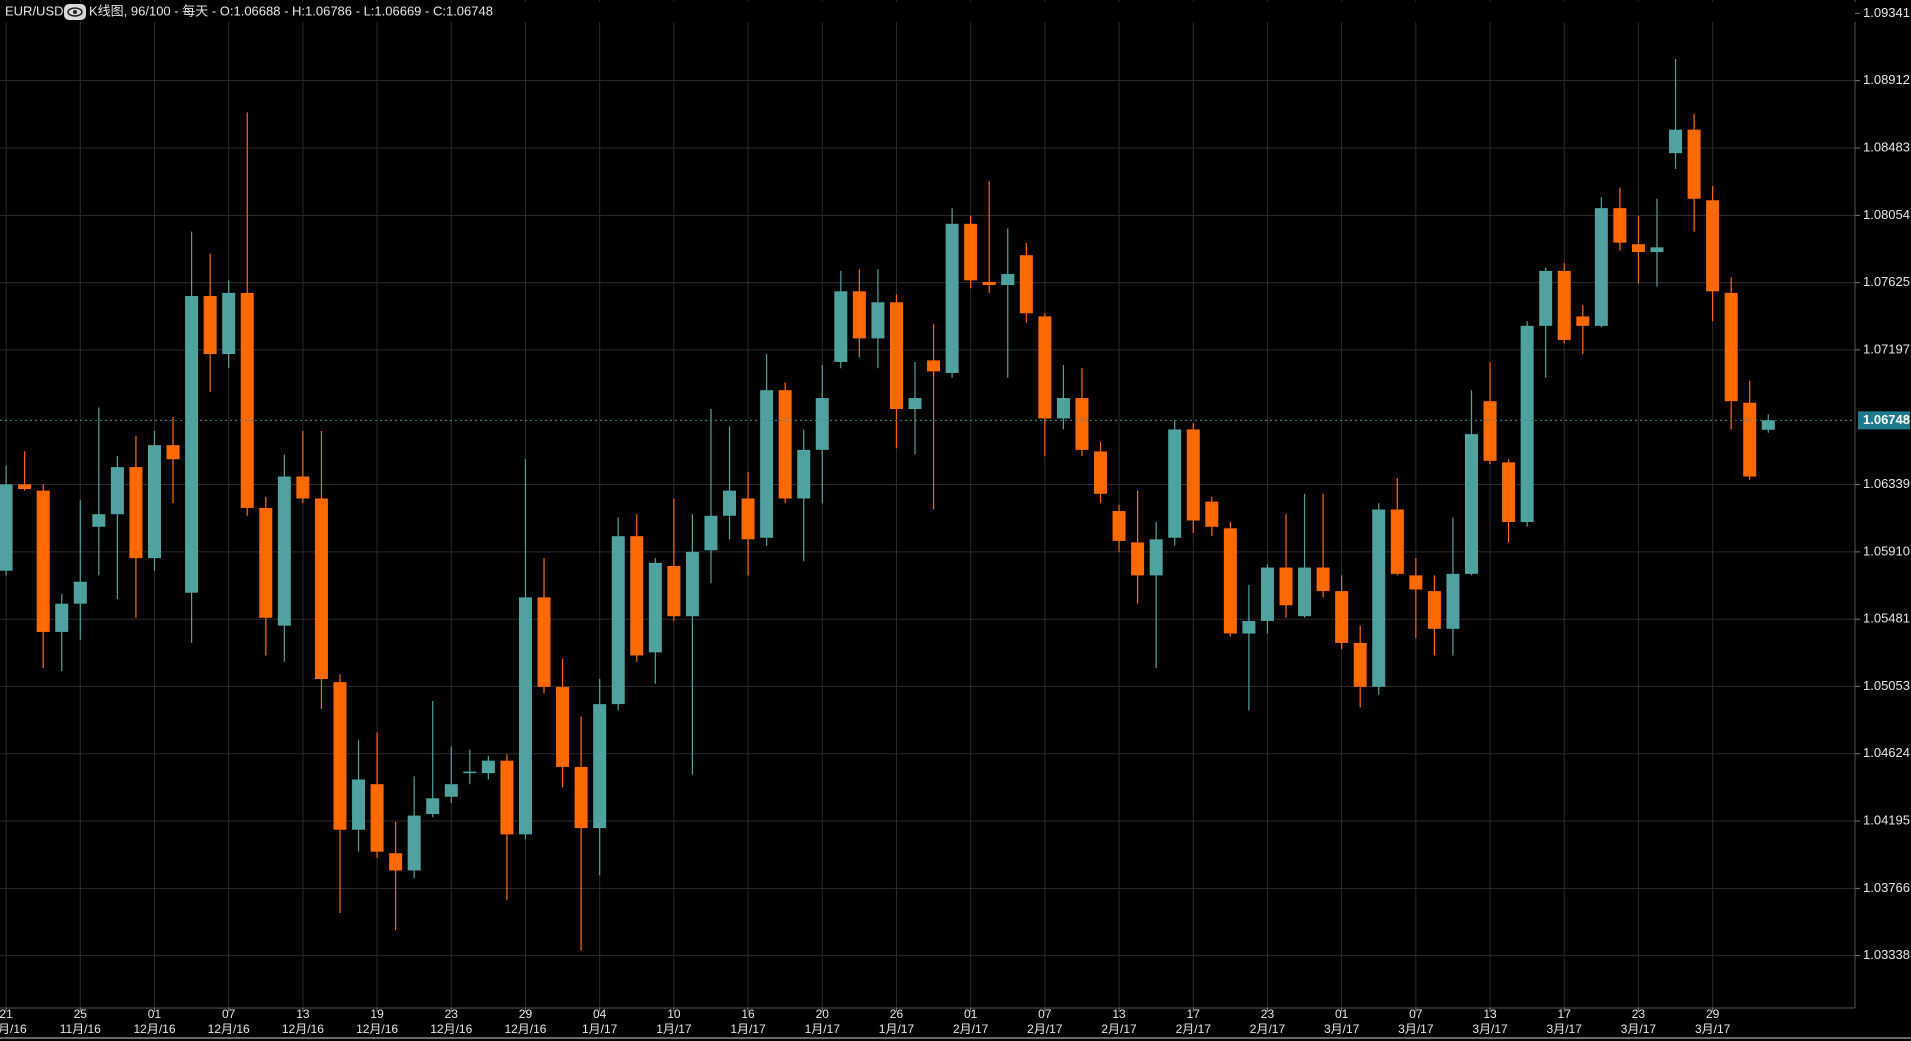 The image size is (1911, 1041). What do you see at coordinates (81, 1014) in the screenshot?
I see `x-tick-label: 25` at bounding box center [81, 1014].